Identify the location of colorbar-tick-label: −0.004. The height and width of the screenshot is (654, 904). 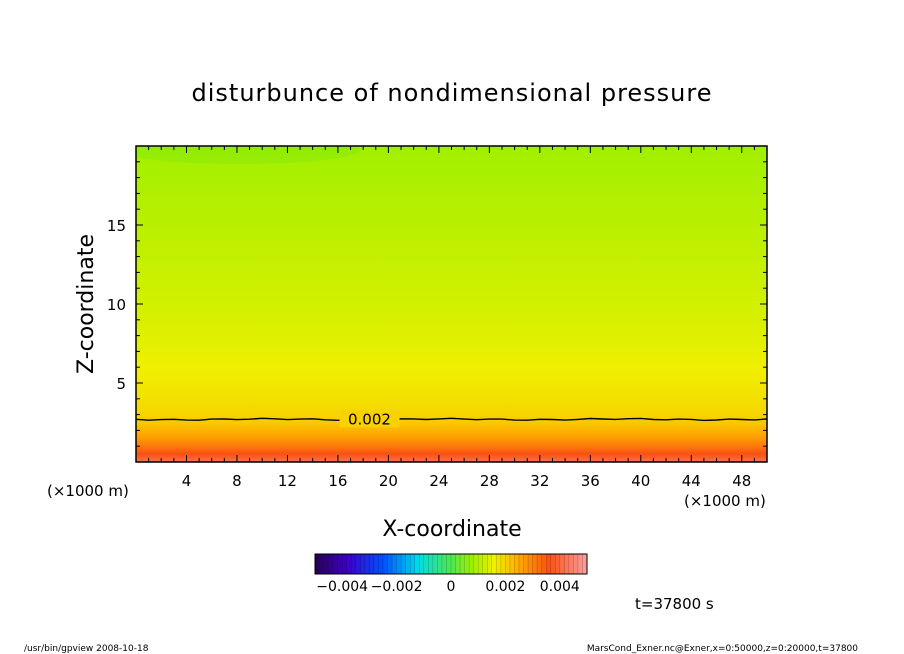
(342, 587).